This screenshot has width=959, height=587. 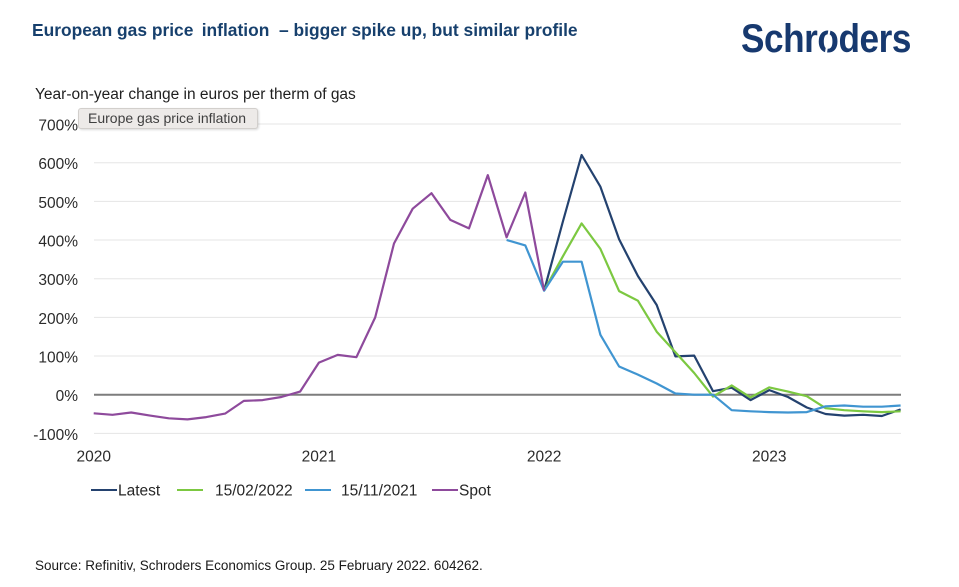 I want to click on svg-text: 15/11/2021, so click(x=379, y=491).